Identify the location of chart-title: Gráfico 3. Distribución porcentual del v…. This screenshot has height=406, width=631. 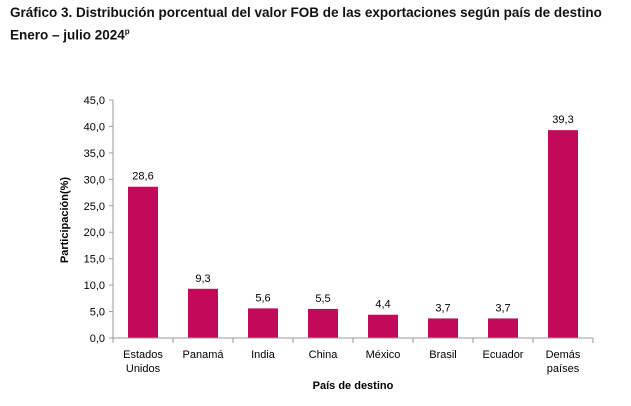
(306, 24).